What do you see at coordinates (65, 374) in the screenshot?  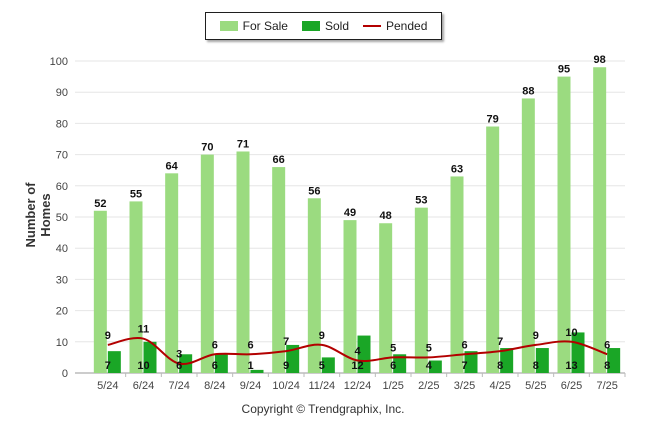 I see `y-tick-label: 0` at bounding box center [65, 374].